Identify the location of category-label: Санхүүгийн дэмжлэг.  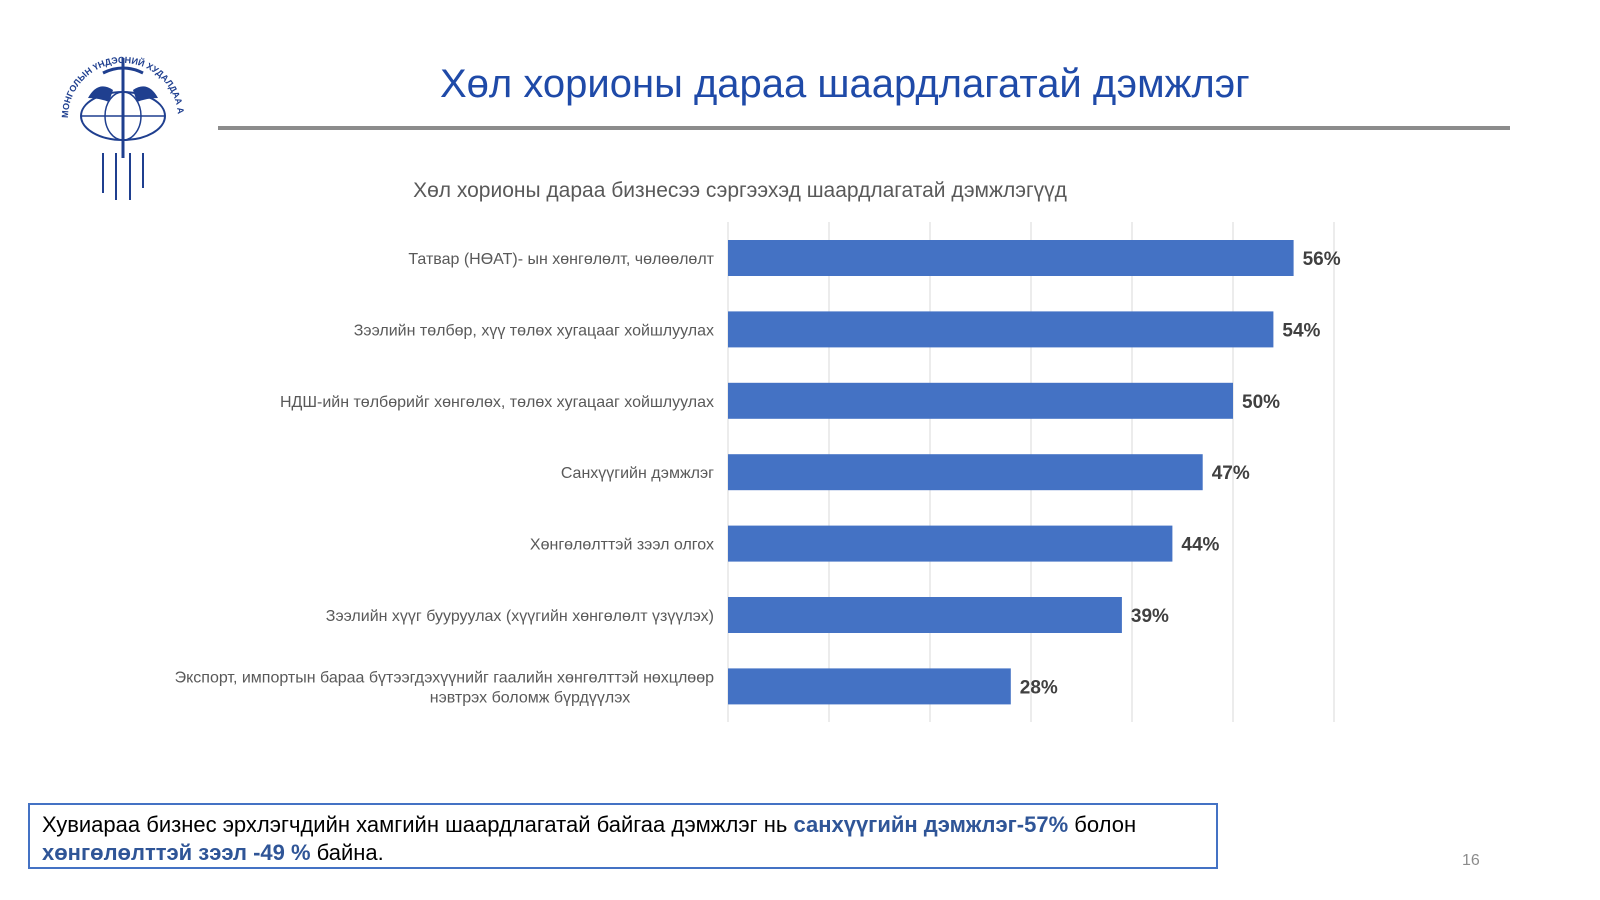
(637, 473).